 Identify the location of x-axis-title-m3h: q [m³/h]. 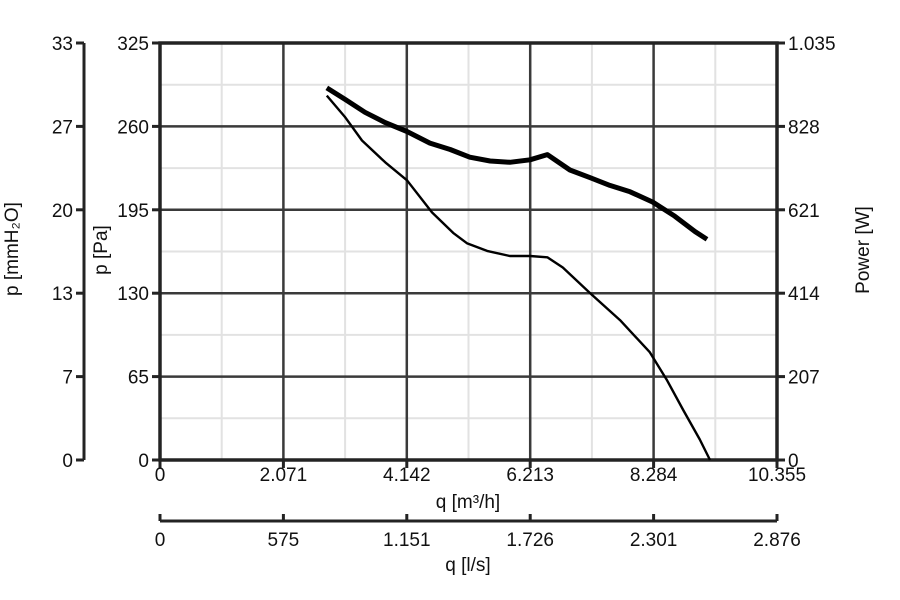
(468, 502).